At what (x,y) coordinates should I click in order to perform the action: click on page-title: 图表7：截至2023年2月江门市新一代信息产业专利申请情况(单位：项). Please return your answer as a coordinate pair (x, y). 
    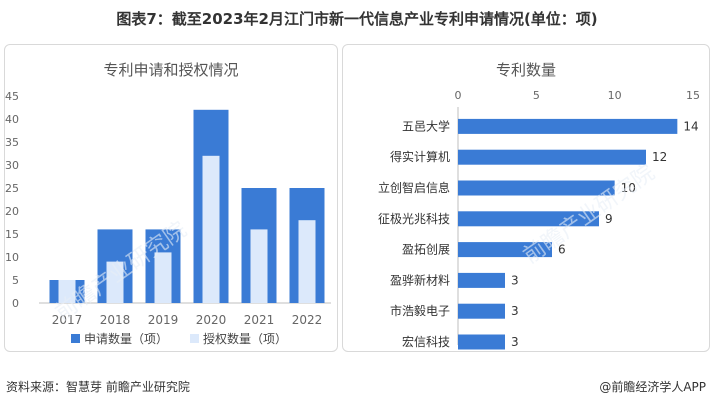
    Looking at the image, I should click on (357, 19).